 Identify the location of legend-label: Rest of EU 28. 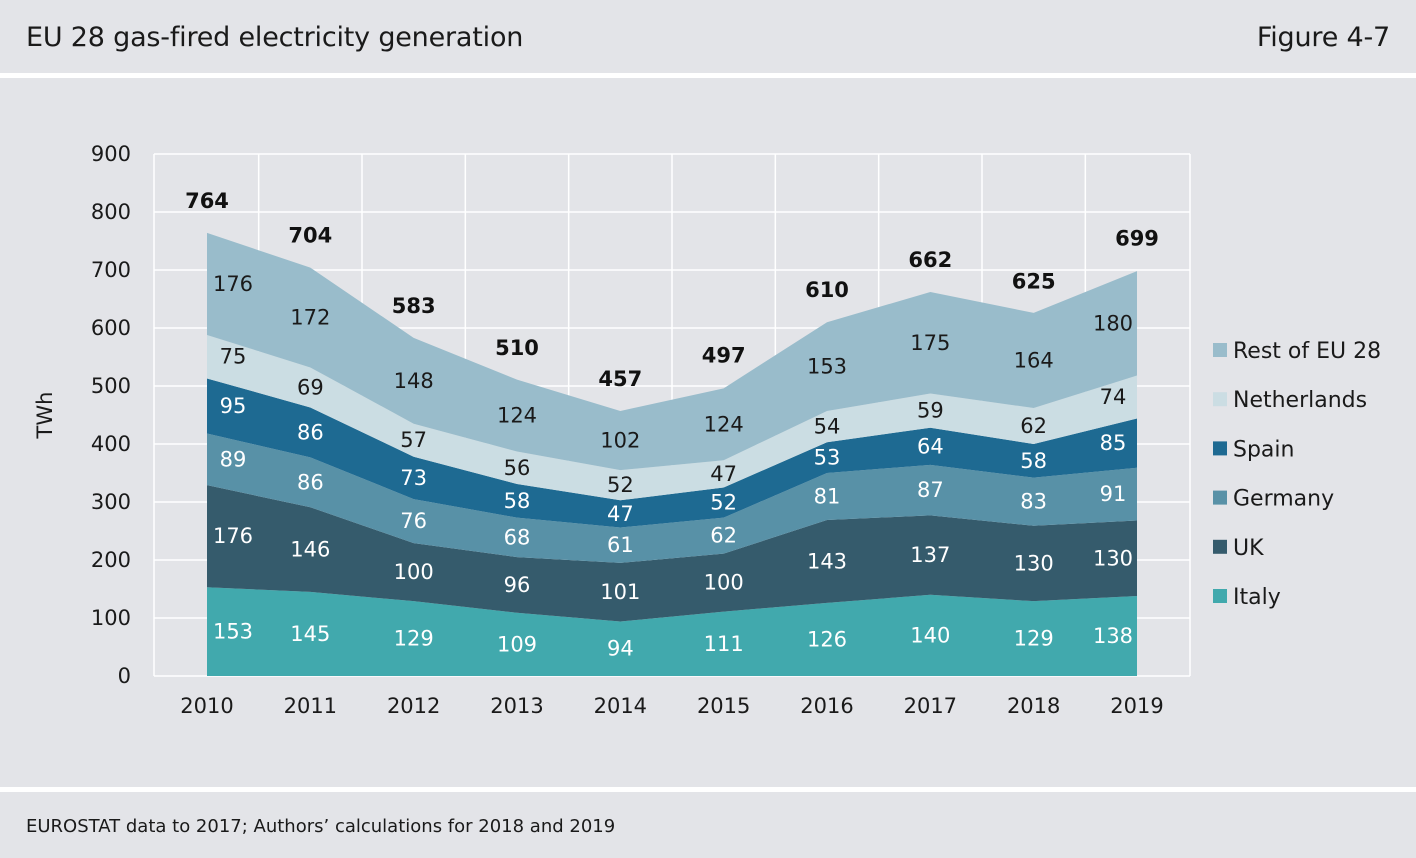
(1307, 351).